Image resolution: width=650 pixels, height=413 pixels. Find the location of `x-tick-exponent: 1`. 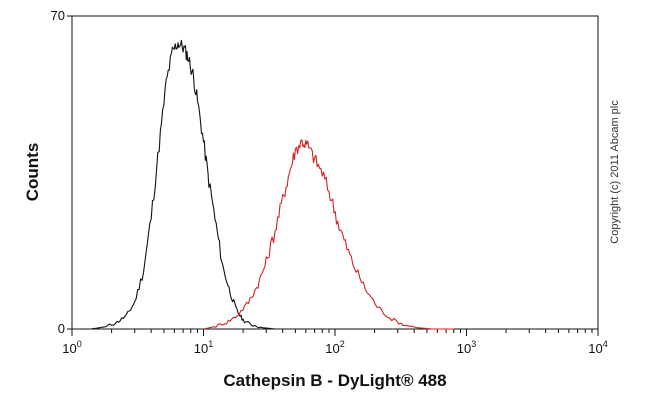

x-tick-exponent: 1 is located at coordinates (210, 344).